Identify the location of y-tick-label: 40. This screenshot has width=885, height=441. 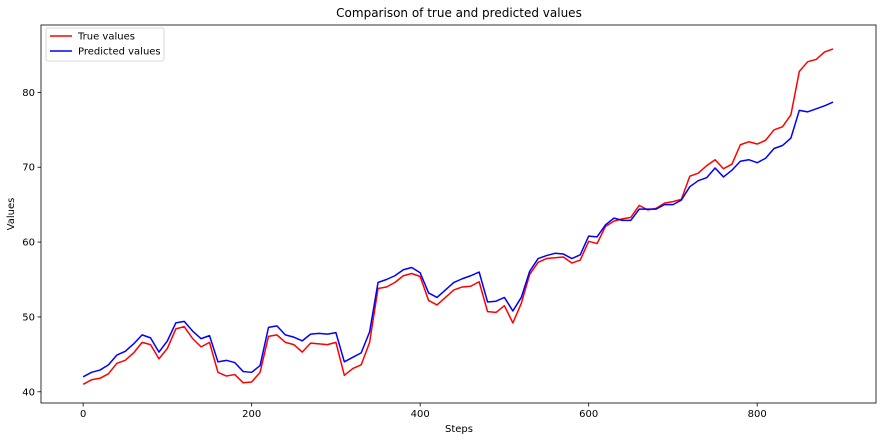
(28, 392).